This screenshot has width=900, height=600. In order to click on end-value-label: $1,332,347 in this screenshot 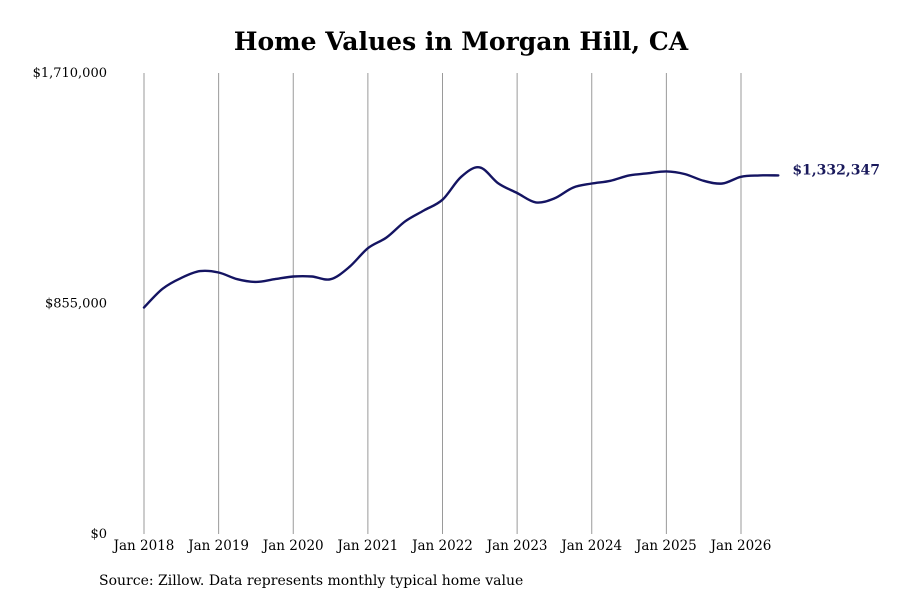, I will do `click(836, 170)`.